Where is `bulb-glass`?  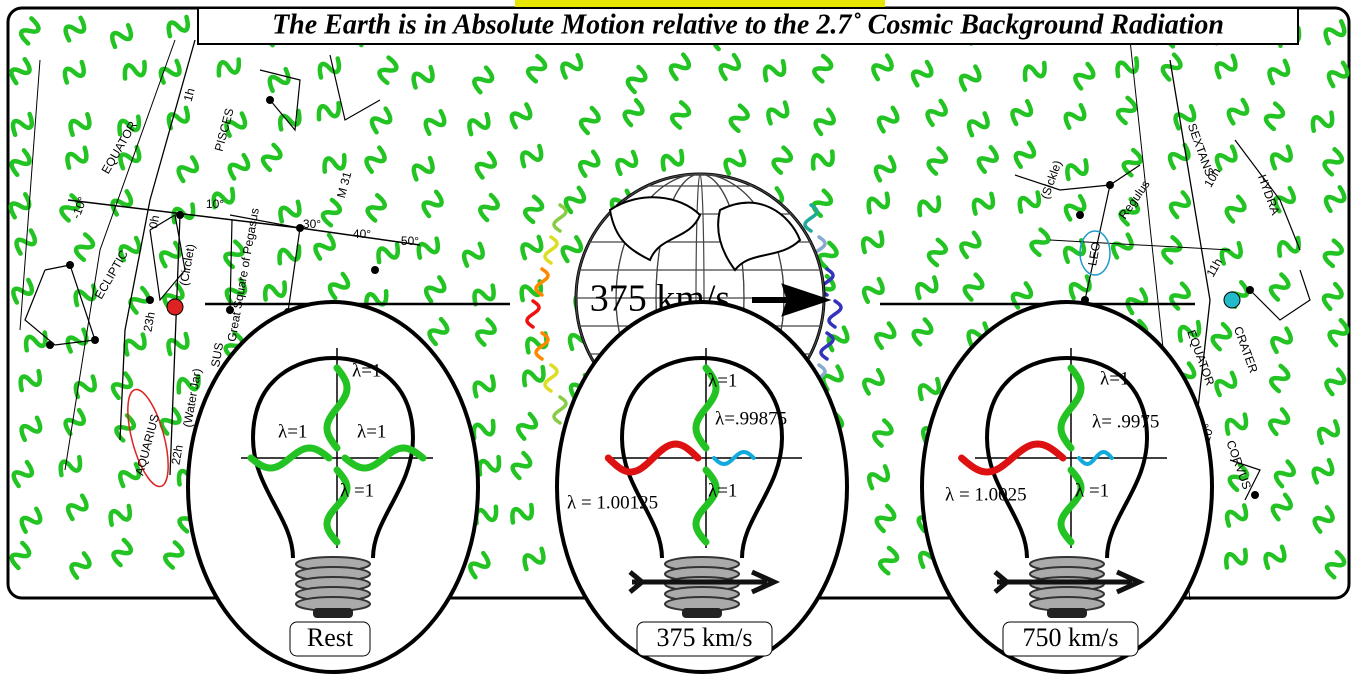 bulb-glass is located at coordinates (702, 457).